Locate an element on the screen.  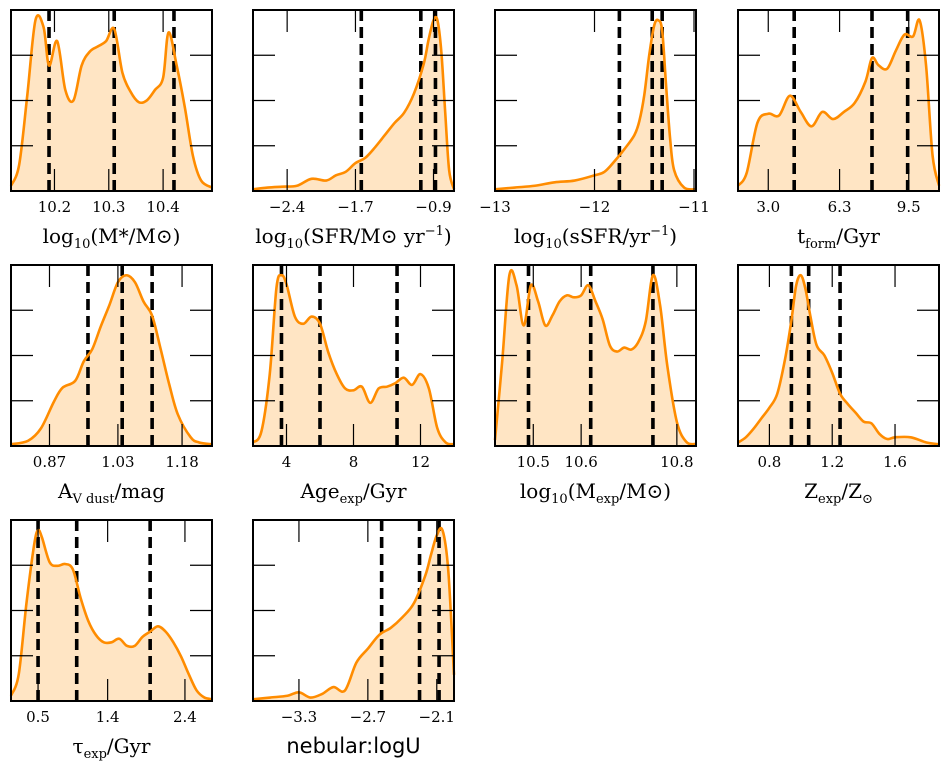
x-tick-label: 4 is located at coordinates (287, 462).